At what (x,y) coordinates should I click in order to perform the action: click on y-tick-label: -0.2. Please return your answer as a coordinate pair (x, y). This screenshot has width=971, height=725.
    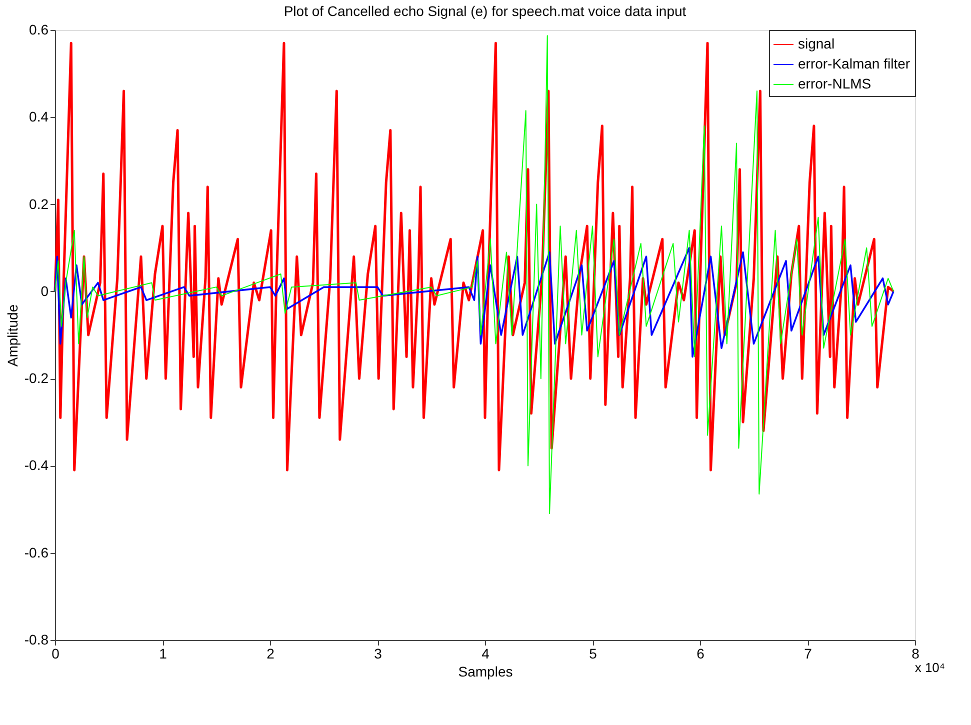
    Looking at the image, I should click on (36, 378).